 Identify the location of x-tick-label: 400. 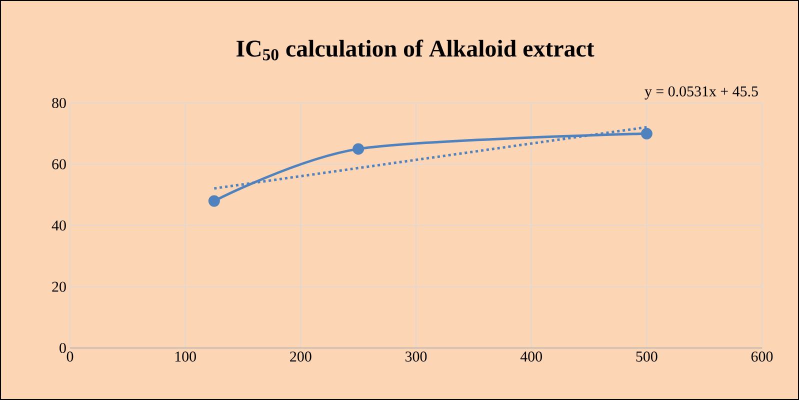
(531, 357).